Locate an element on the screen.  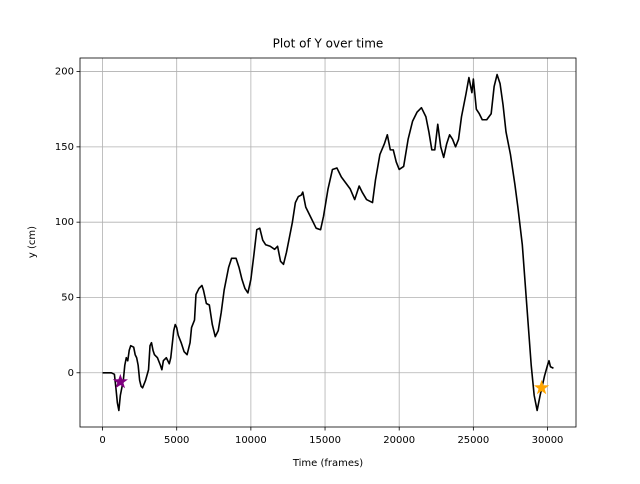
y-tick-label: 150 is located at coordinates (64, 147).